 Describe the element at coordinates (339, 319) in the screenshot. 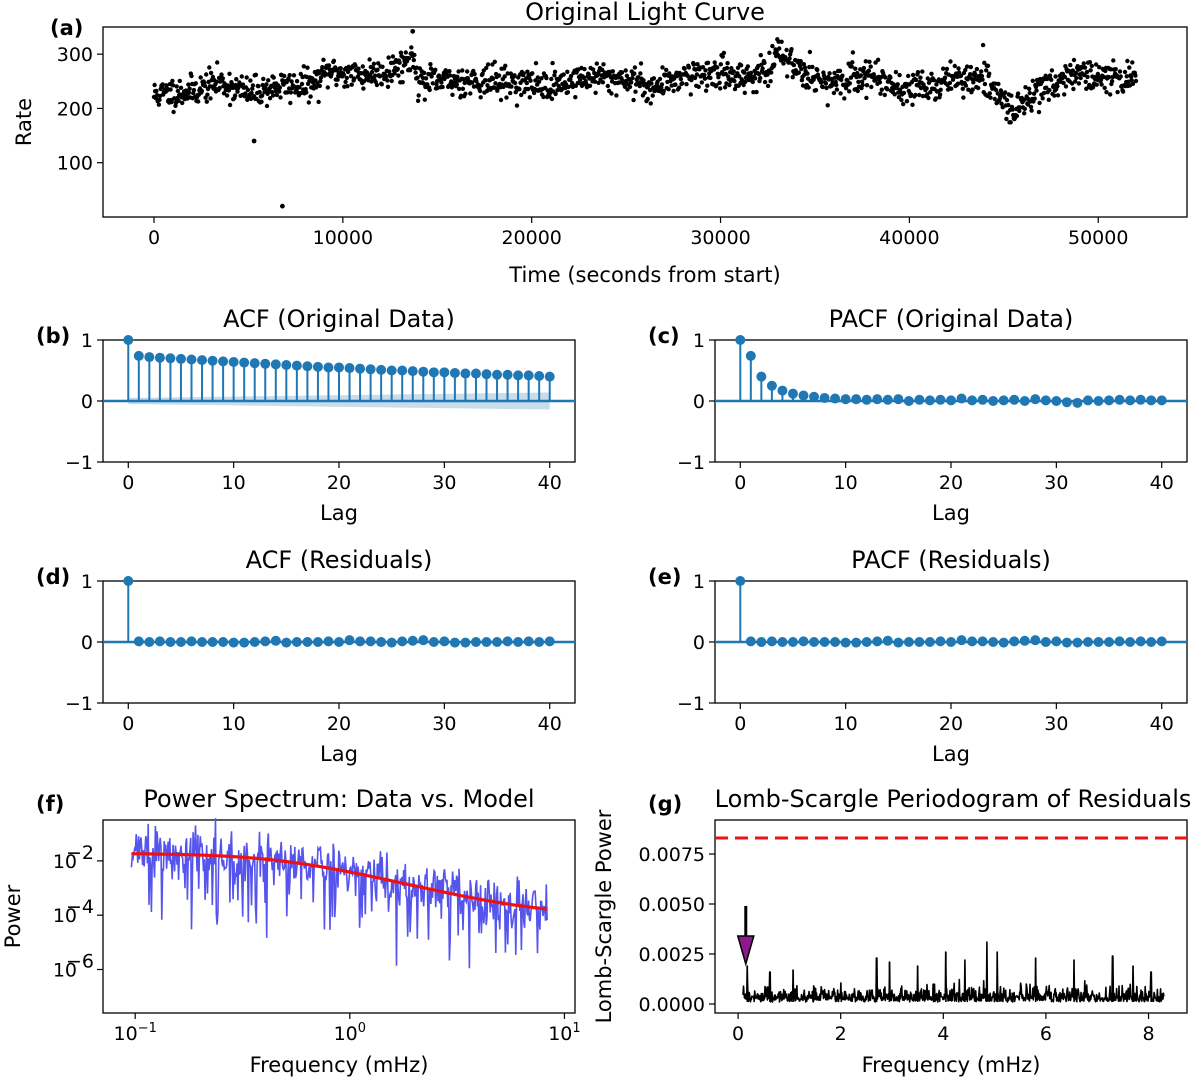

I see `panel-b-title: ACF (Original Data)` at that location.